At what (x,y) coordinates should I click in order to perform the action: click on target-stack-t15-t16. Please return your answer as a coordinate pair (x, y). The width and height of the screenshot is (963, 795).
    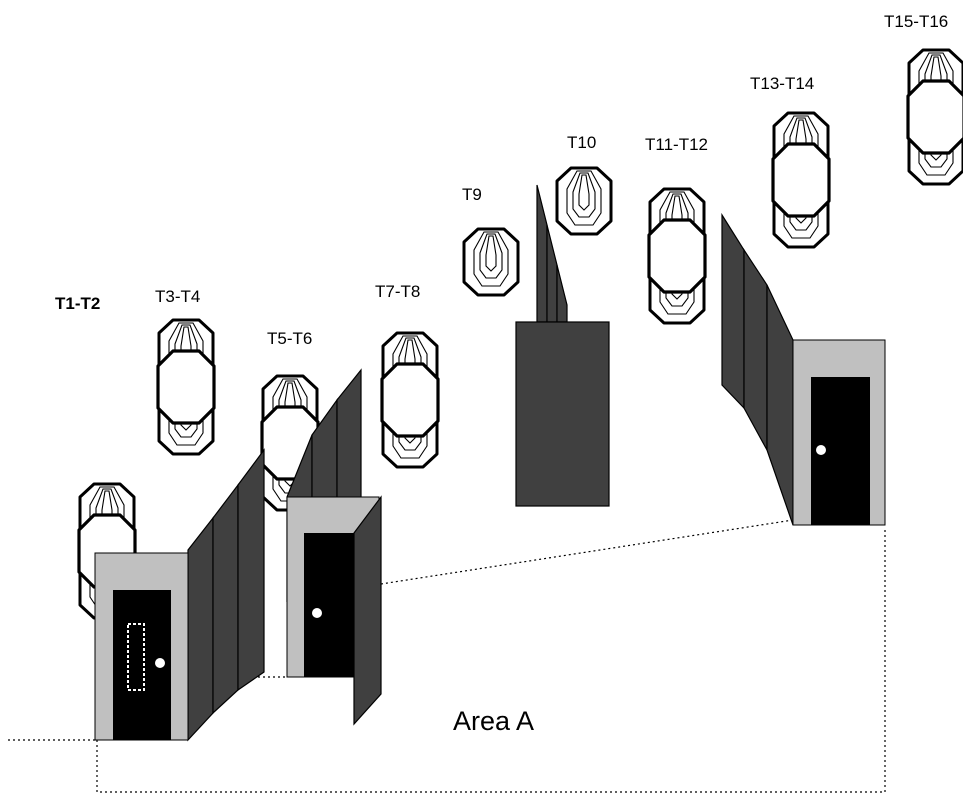
    Looking at the image, I should click on (935, 117).